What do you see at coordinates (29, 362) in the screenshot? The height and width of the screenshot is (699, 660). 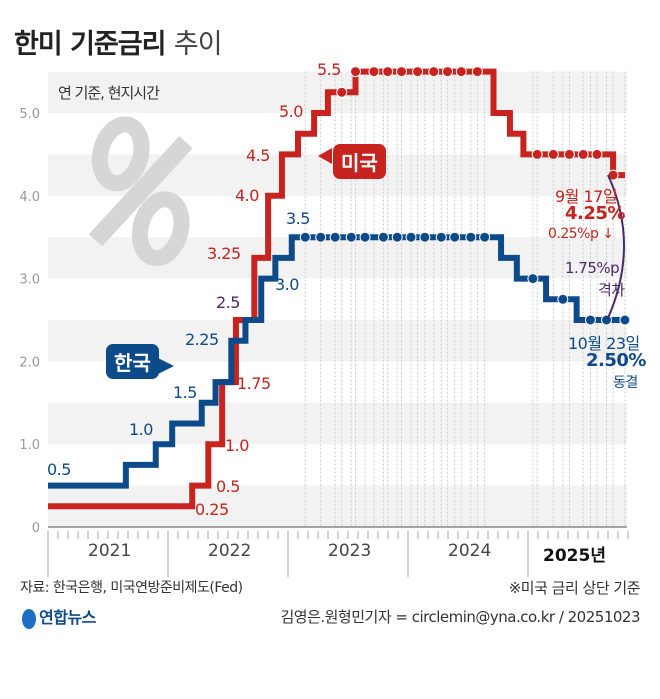 I see `y-tick: 2.0` at bounding box center [29, 362].